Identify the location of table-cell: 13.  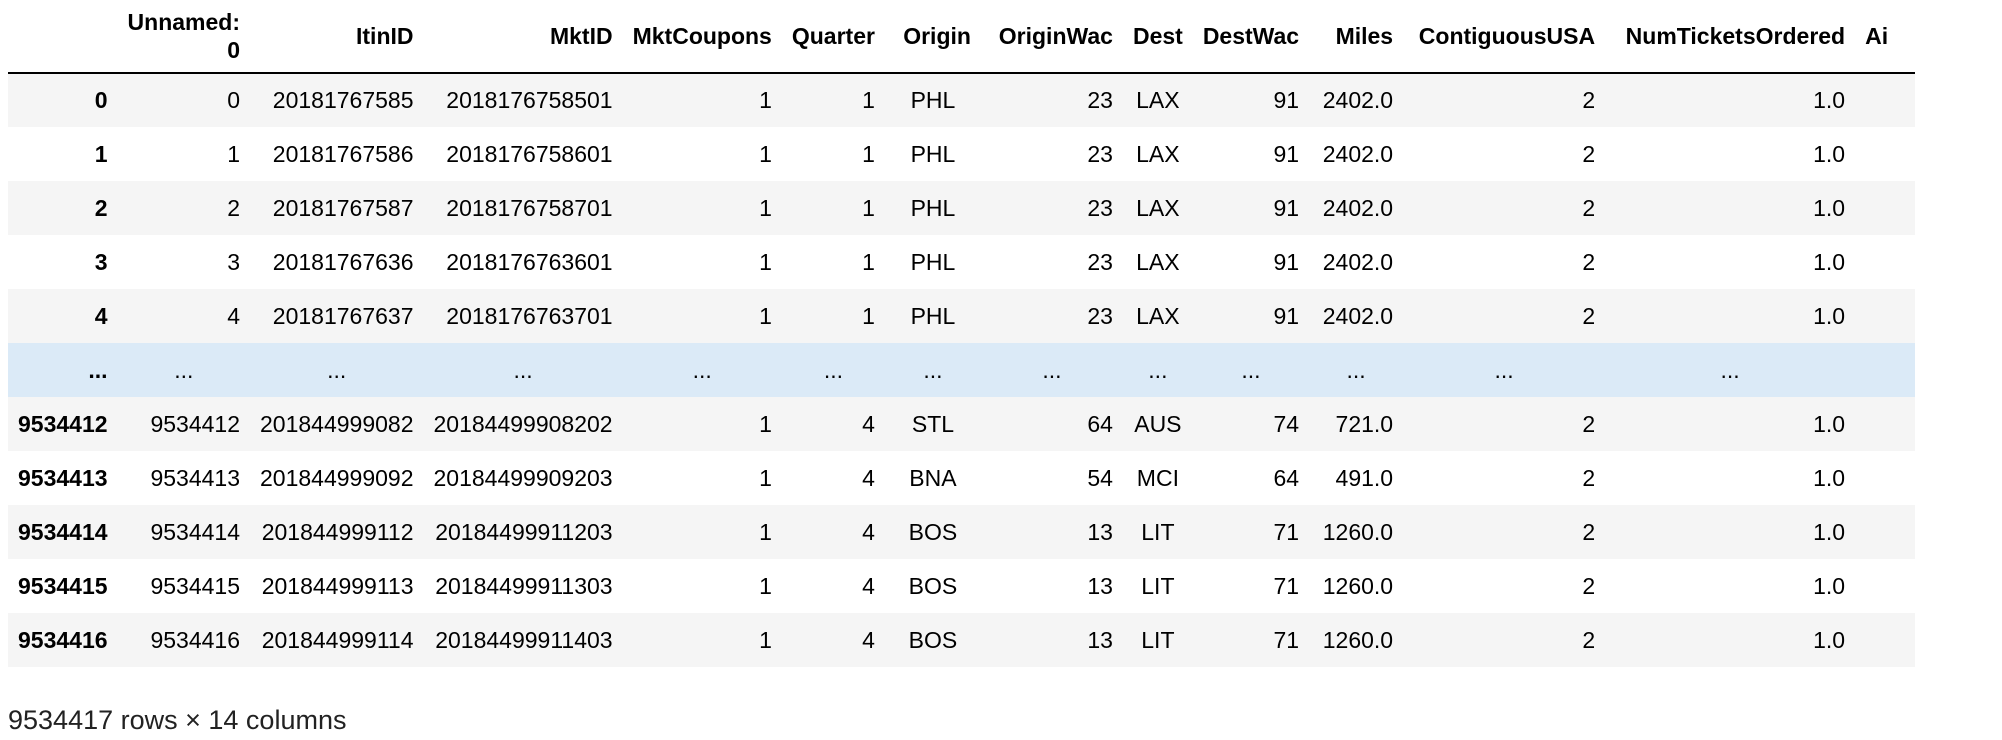
(1100, 585).